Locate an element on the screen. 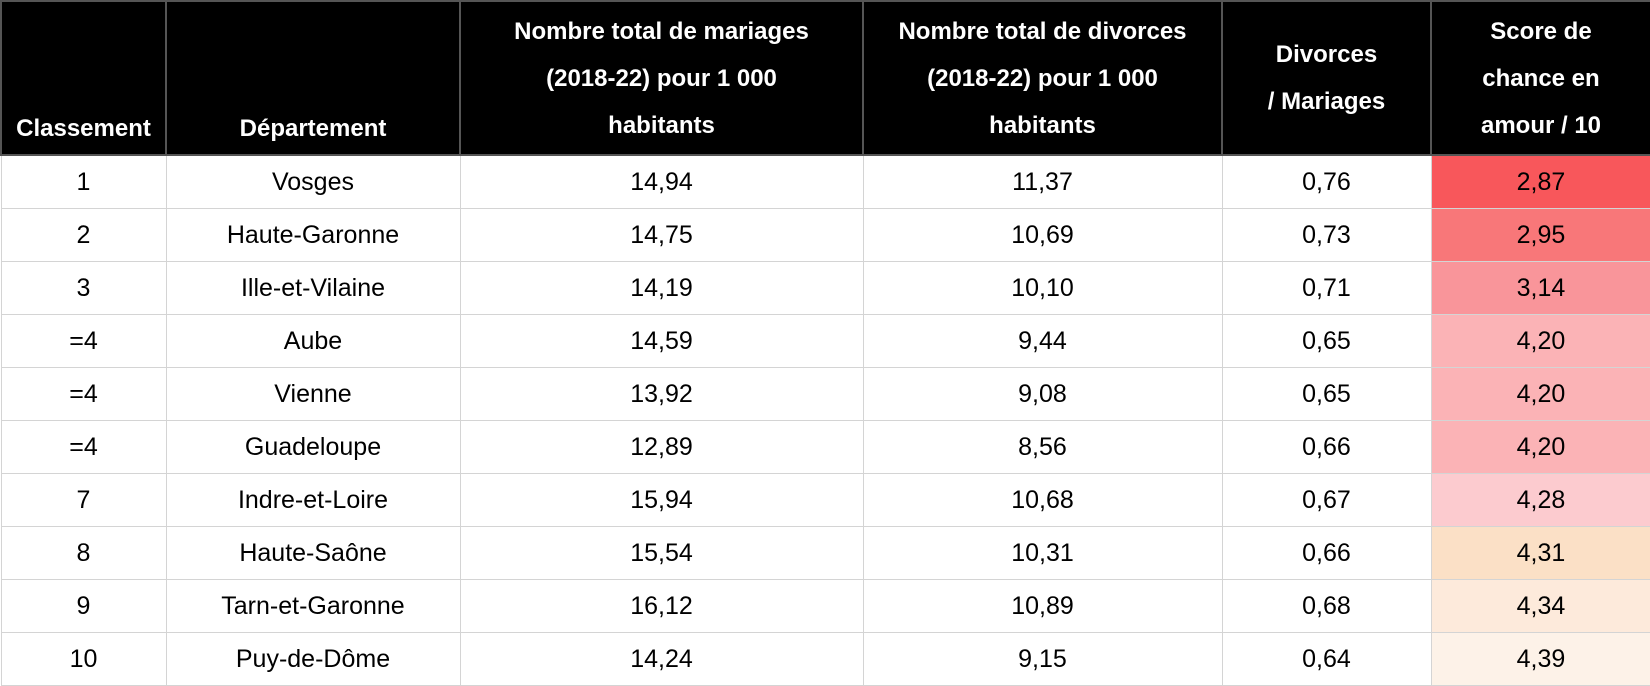  table-row: 10 Puy-de-Dôme 14,24 9,15 0,64 4,39 is located at coordinates (825, 659).